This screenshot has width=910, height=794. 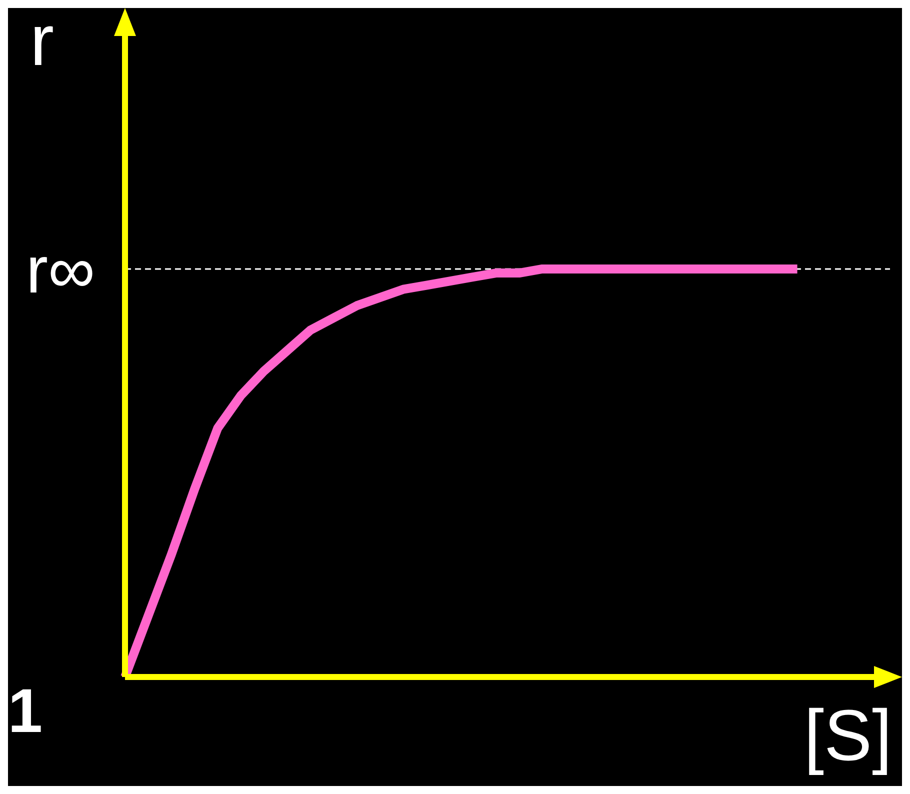 What do you see at coordinates (25, 711) in the screenshot?
I see `text: 1` at bounding box center [25, 711].